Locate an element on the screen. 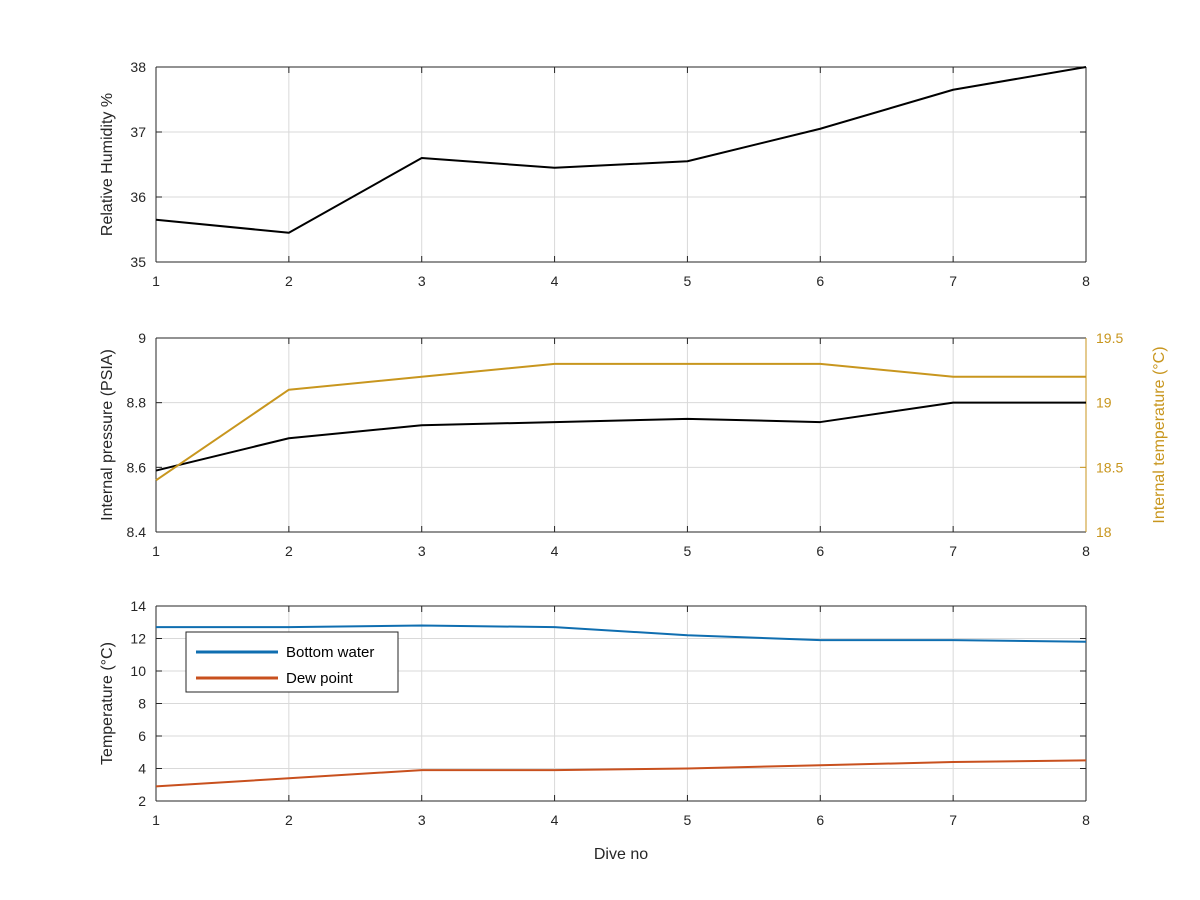  y-tick-label: 14 is located at coordinates (138, 606).